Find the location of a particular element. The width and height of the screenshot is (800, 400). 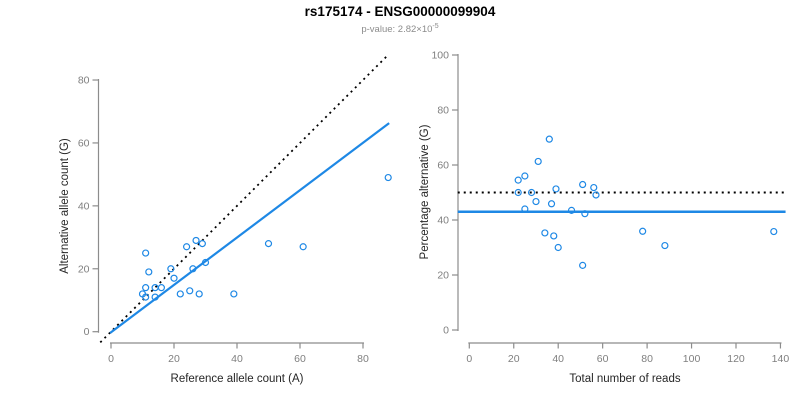

y-axis-label: Percentage alternative (G) is located at coordinates (425, 191).